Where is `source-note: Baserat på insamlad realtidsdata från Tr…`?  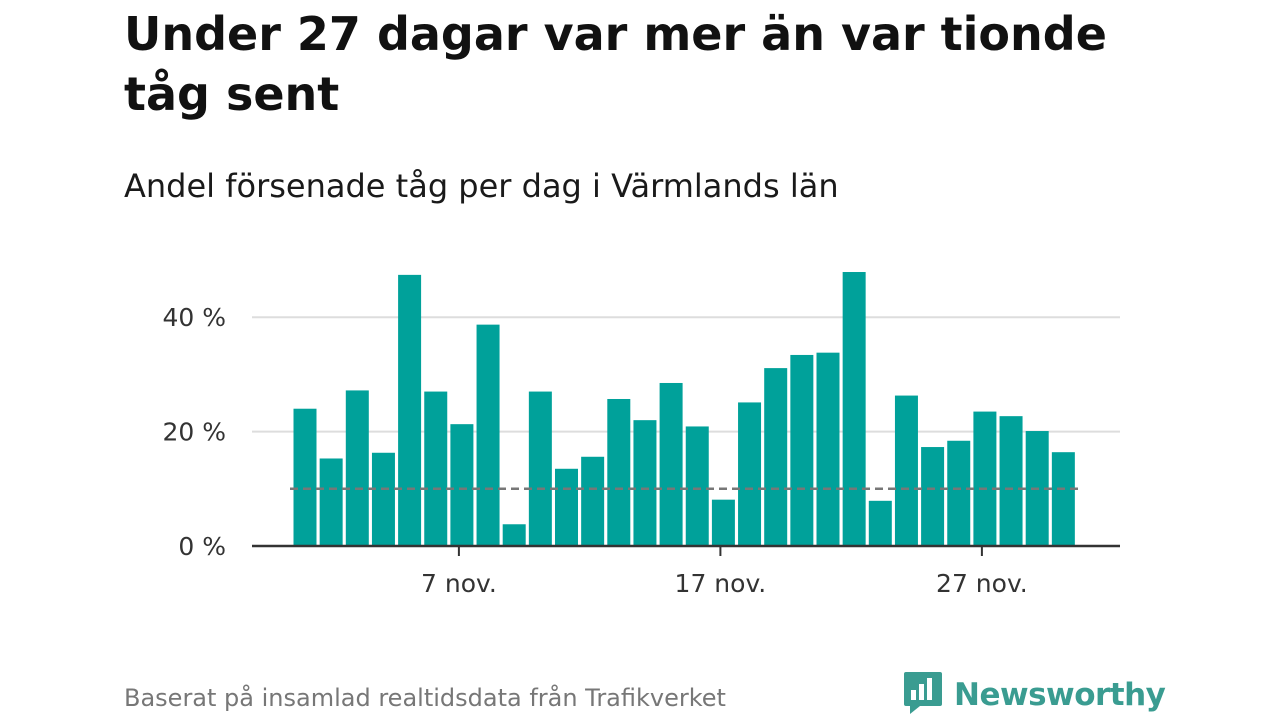
source-note: Baserat på insamlad realtidsdata från Tr… is located at coordinates (425, 698).